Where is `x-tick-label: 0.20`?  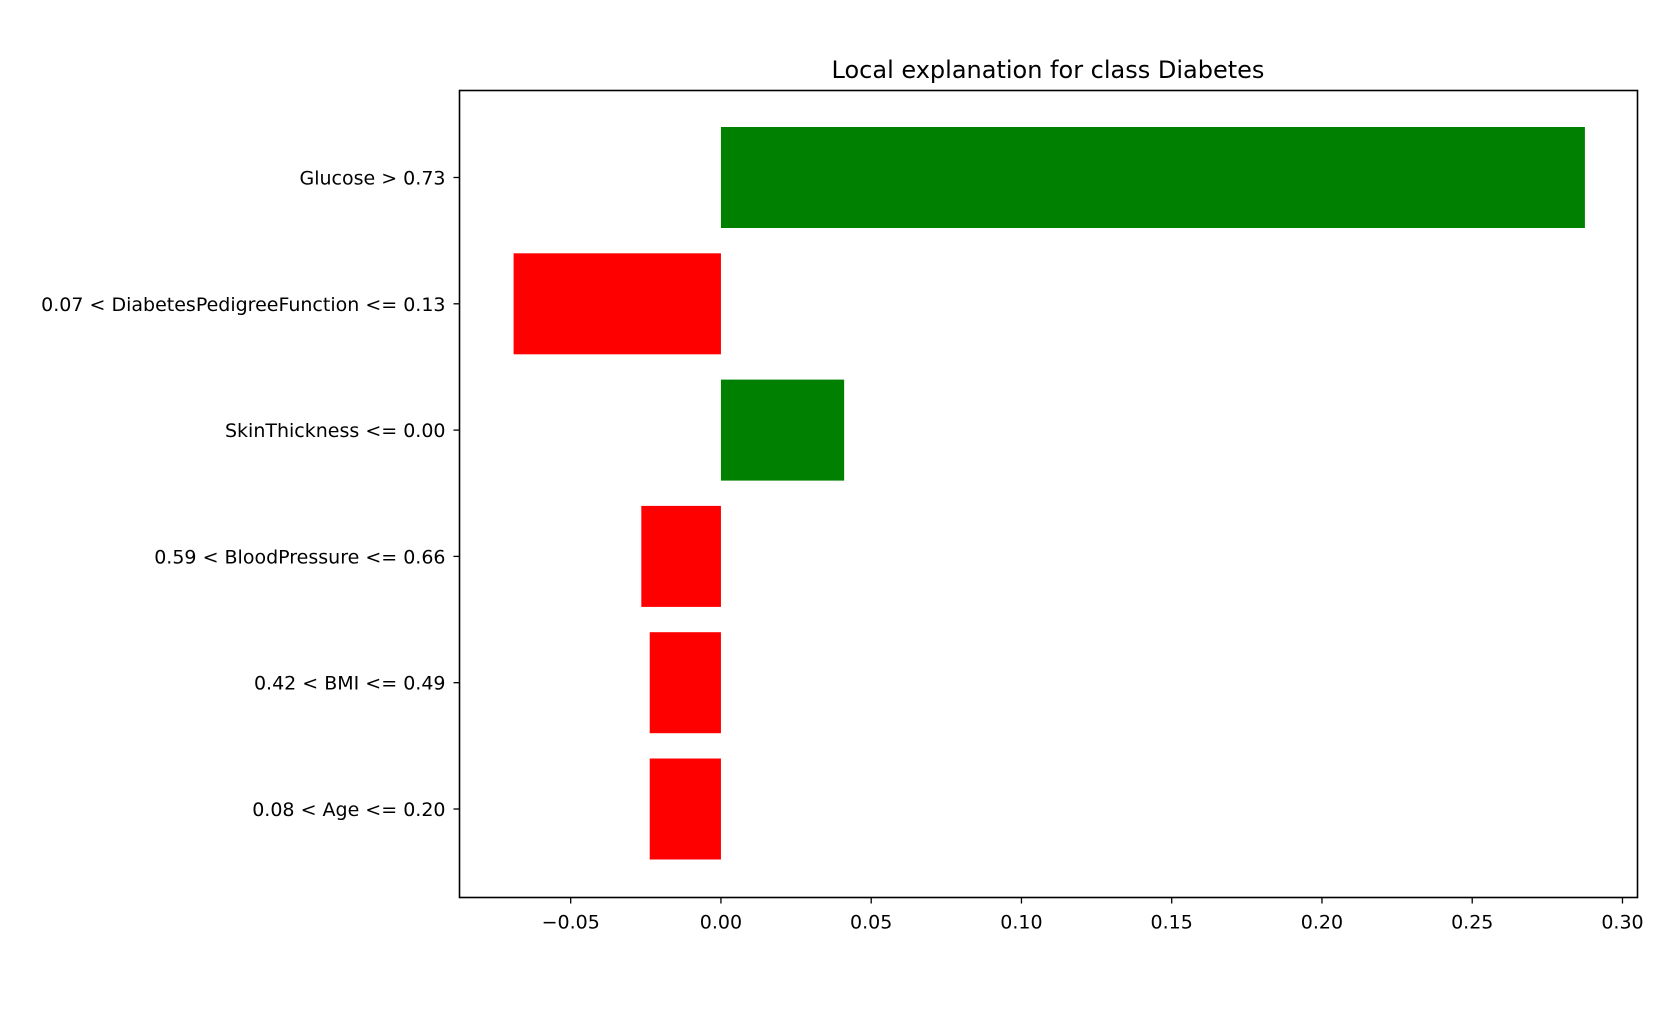 x-tick-label: 0.20 is located at coordinates (1322, 923).